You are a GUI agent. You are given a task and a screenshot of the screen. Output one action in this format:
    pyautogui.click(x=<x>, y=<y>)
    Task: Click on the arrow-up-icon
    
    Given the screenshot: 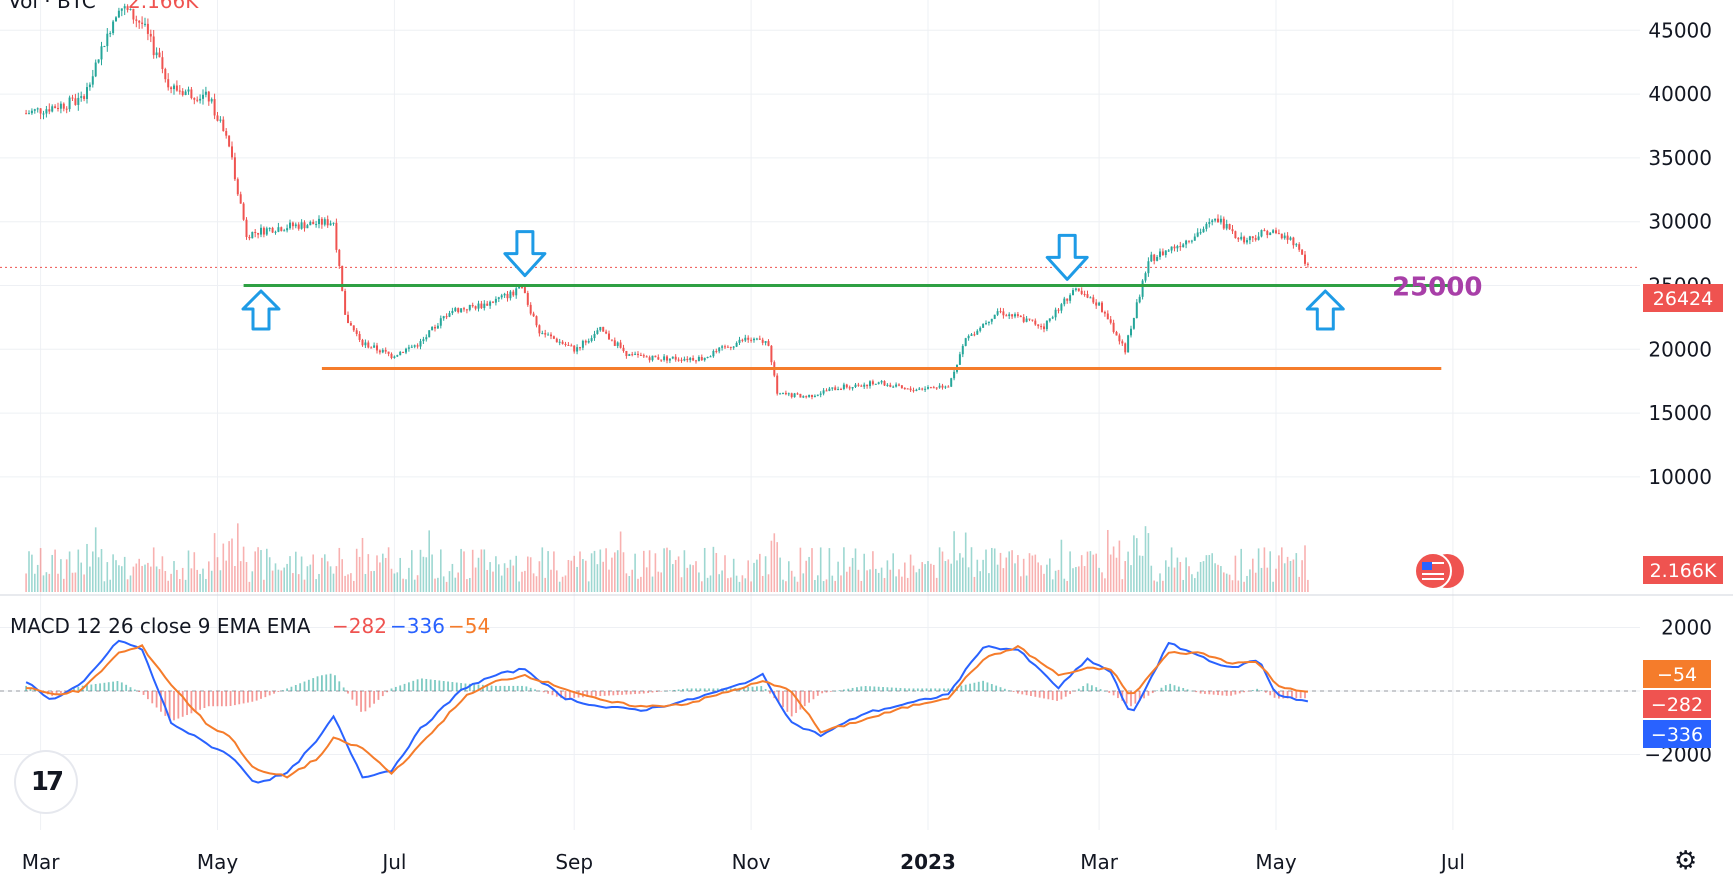 What is the action you would take?
    pyautogui.click(x=261, y=310)
    